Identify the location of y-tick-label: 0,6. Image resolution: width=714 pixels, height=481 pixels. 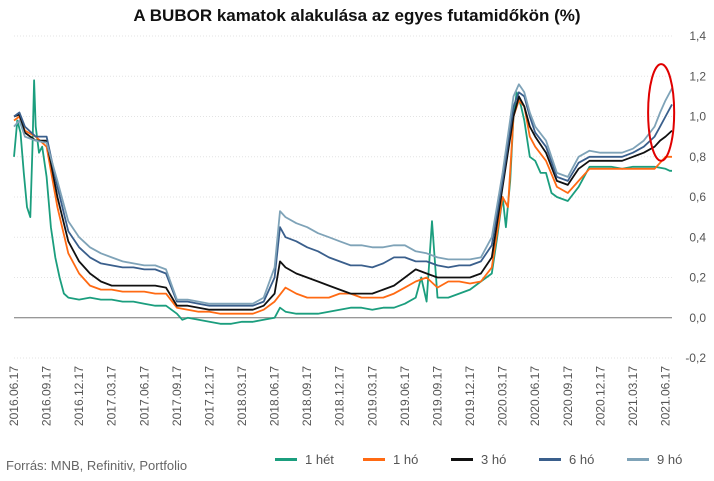
(697, 197).